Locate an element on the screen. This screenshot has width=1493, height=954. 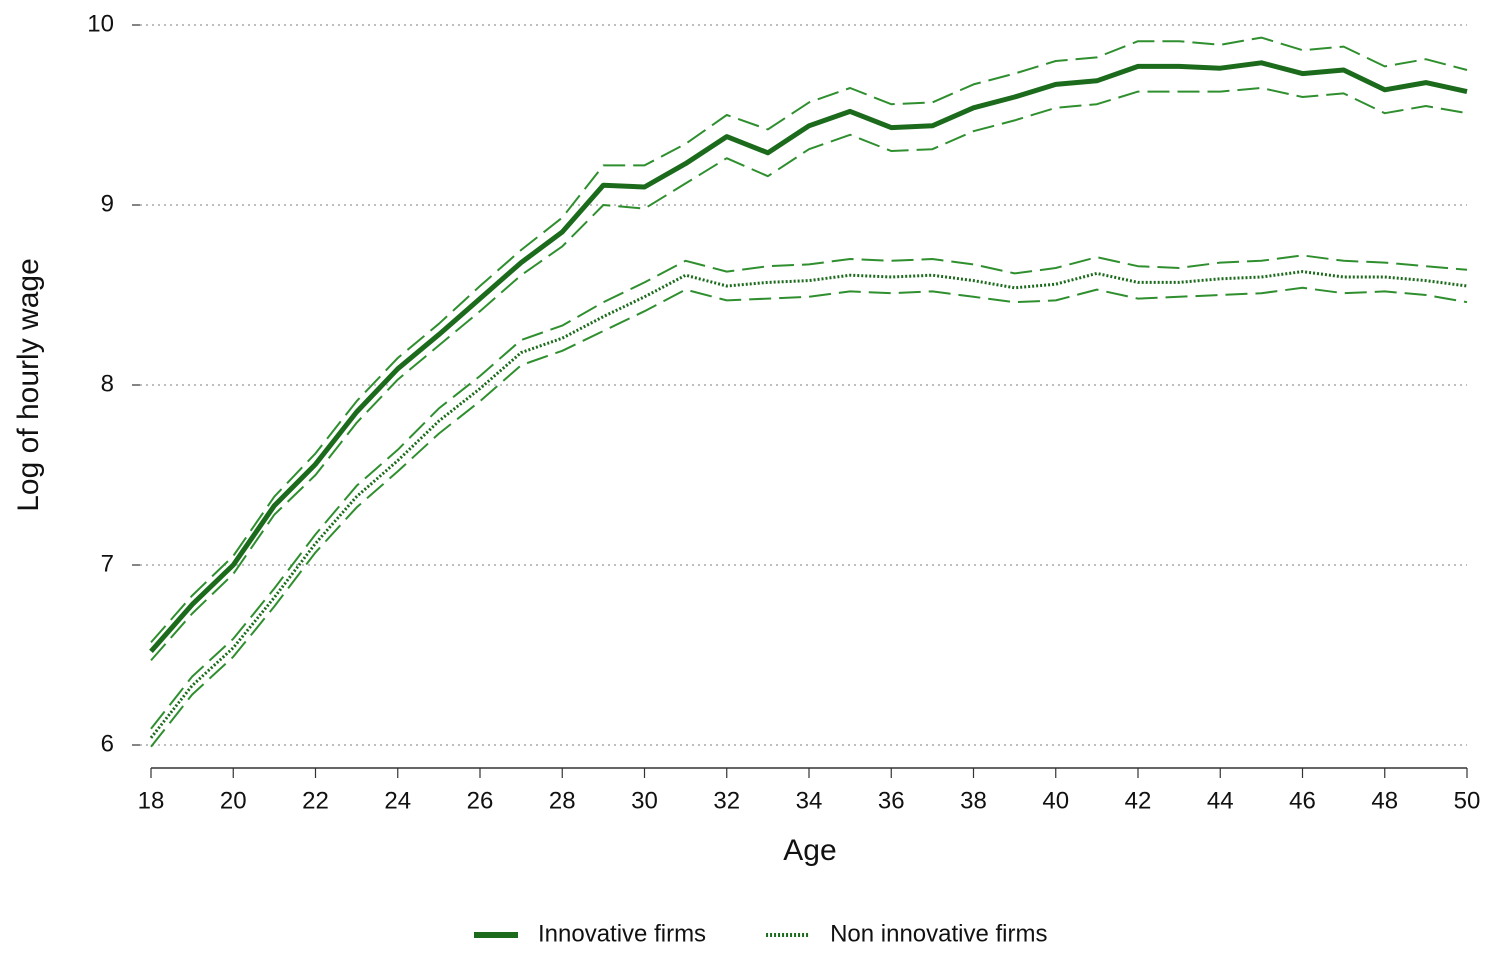
y-tick-label: 10 is located at coordinates (100, 23).